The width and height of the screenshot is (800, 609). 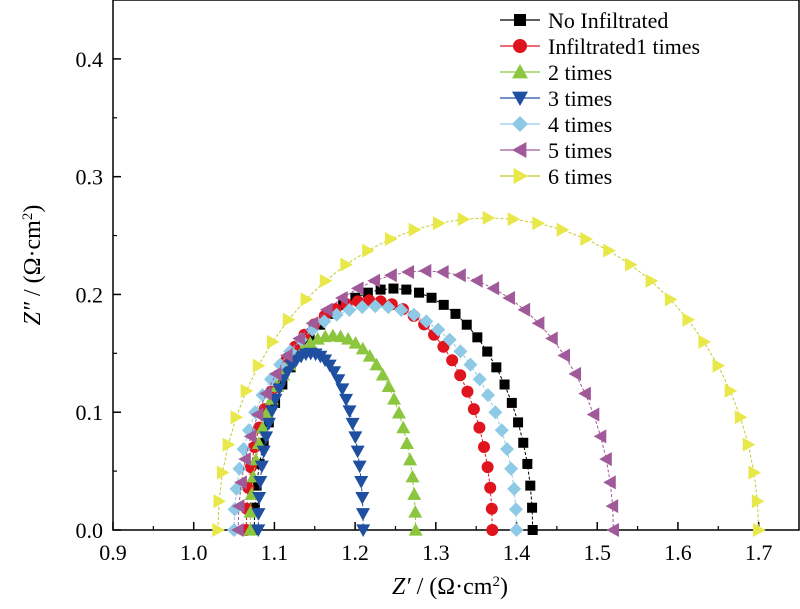 What do you see at coordinates (401, 587) in the screenshot?
I see `x-axis-symbol: Z′` at bounding box center [401, 587].